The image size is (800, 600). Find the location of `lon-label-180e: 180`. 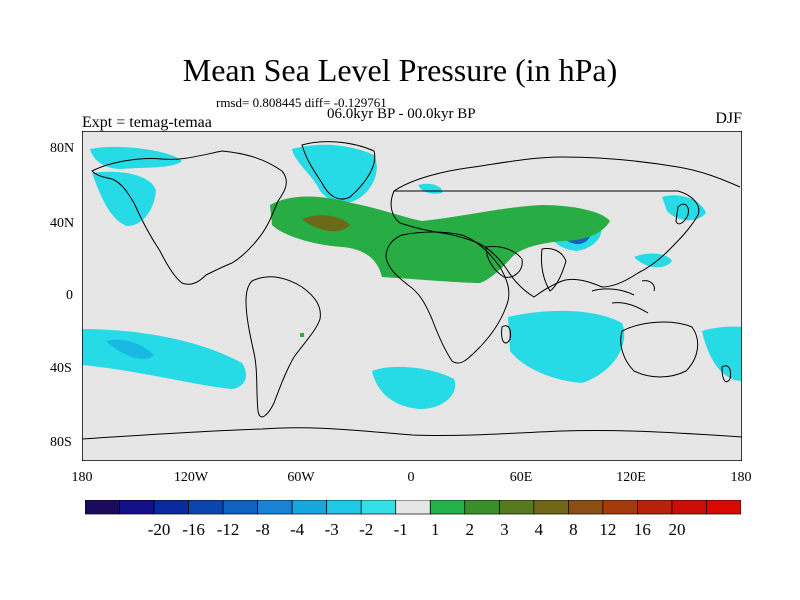

lon-label-180e: 180 is located at coordinates (741, 477).